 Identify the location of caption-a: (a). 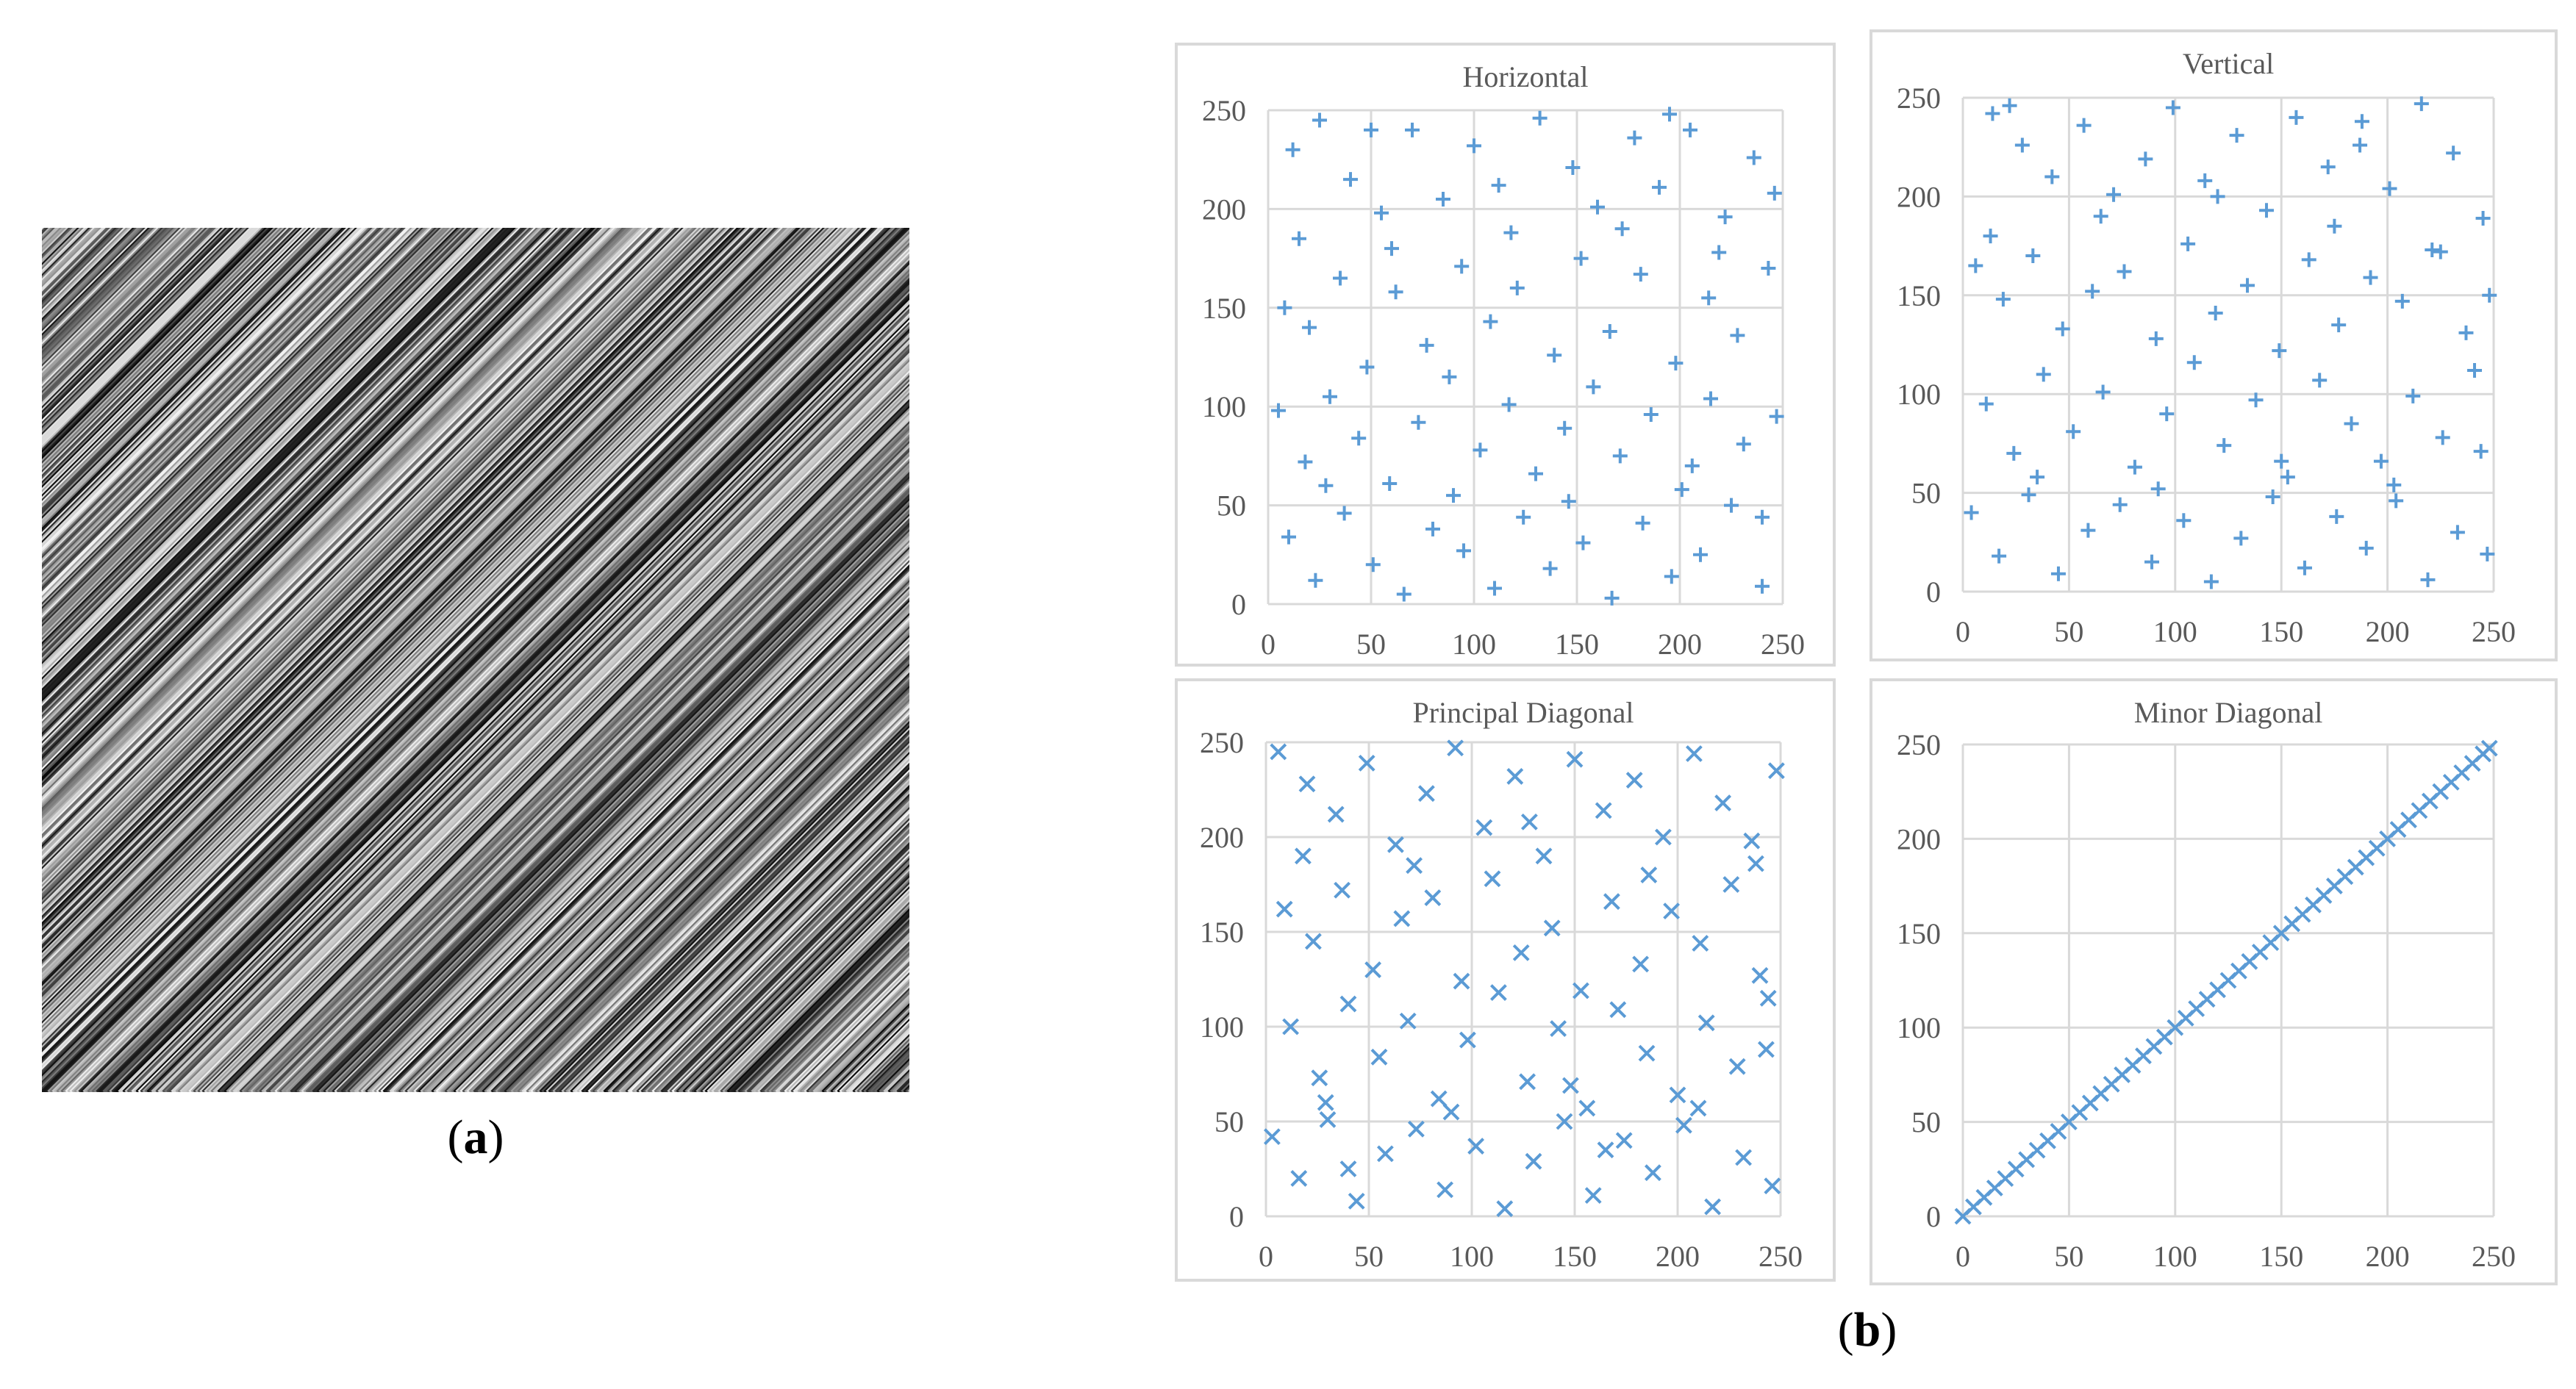
(475, 1137).